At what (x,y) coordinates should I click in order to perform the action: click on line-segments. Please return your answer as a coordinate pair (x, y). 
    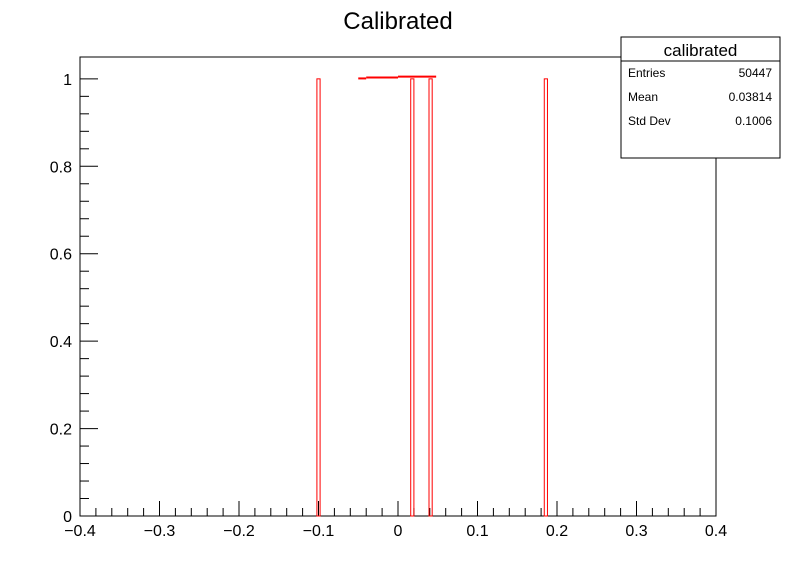
    Looking at the image, I should click on (397, 77).